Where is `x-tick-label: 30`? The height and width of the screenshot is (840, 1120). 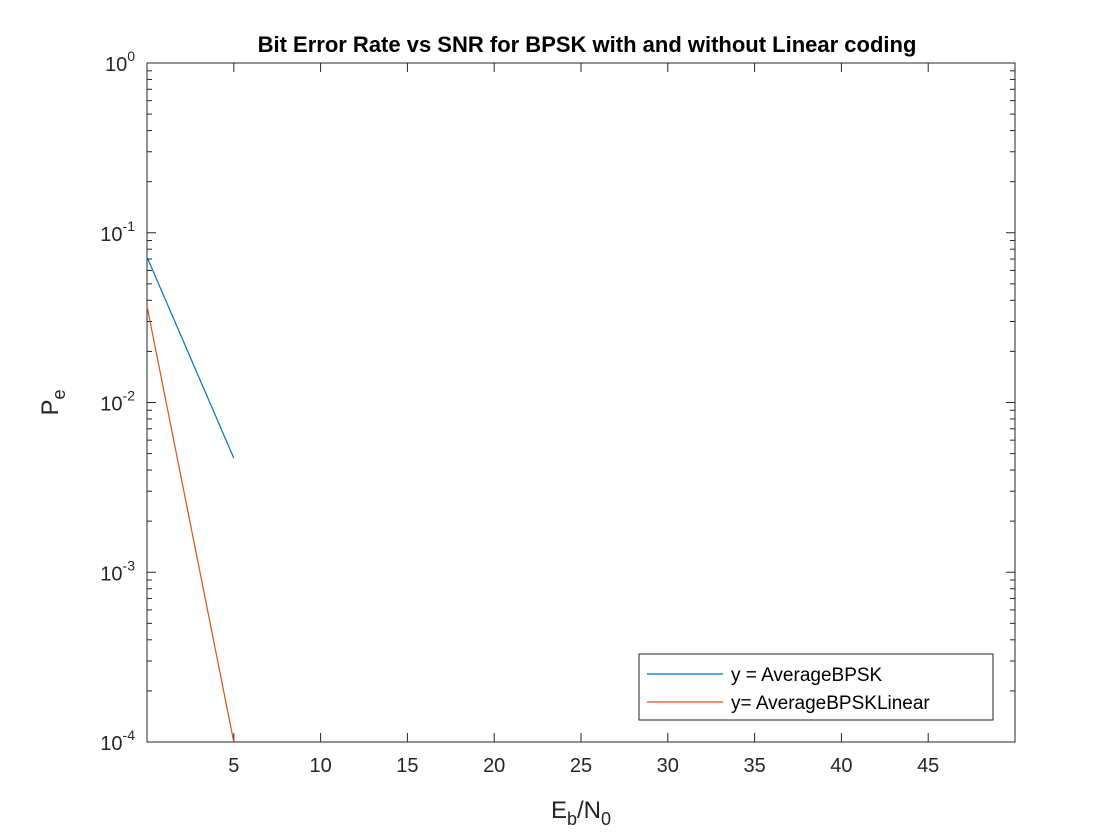 x-tick-label: 30 is located at coordinates (668, 766).